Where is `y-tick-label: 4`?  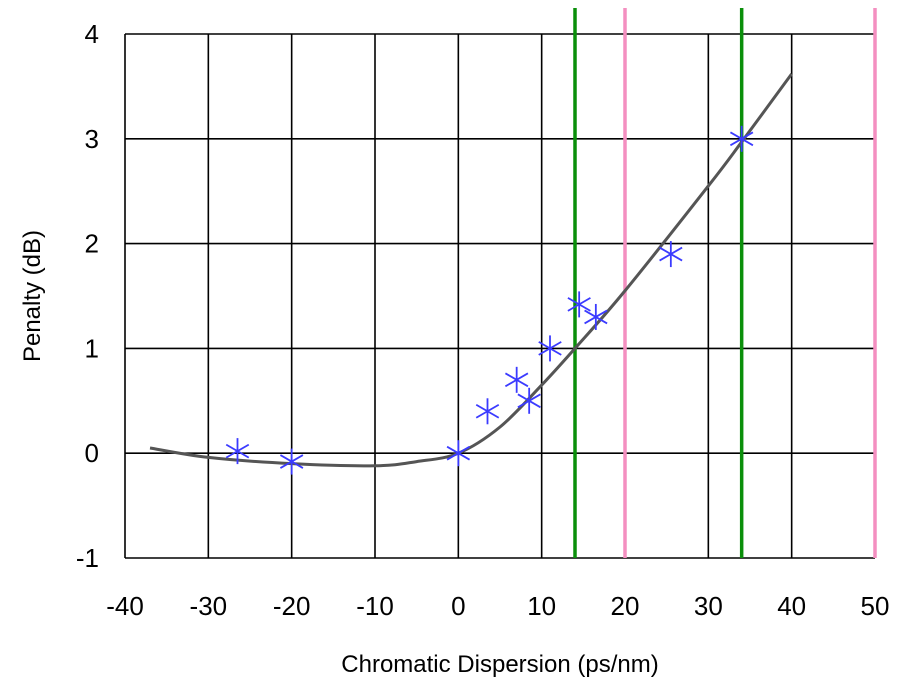 y-tick-label: 4 is located at coordinates (92, 34).